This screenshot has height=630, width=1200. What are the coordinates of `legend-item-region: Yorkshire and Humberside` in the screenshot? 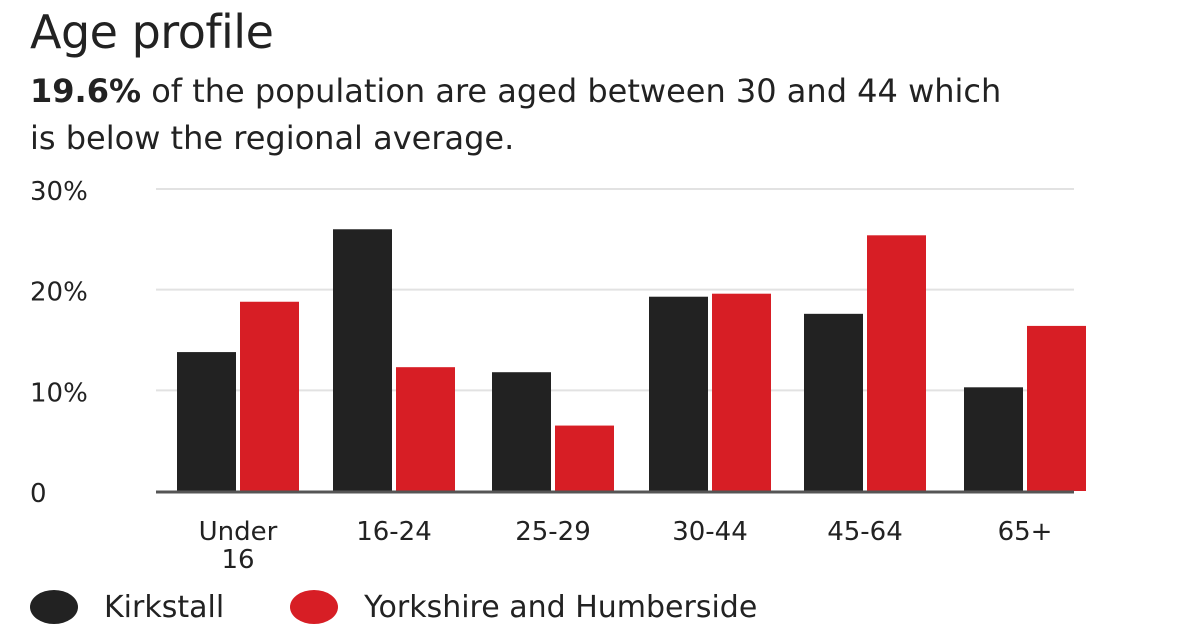 It's located at (523, 607).